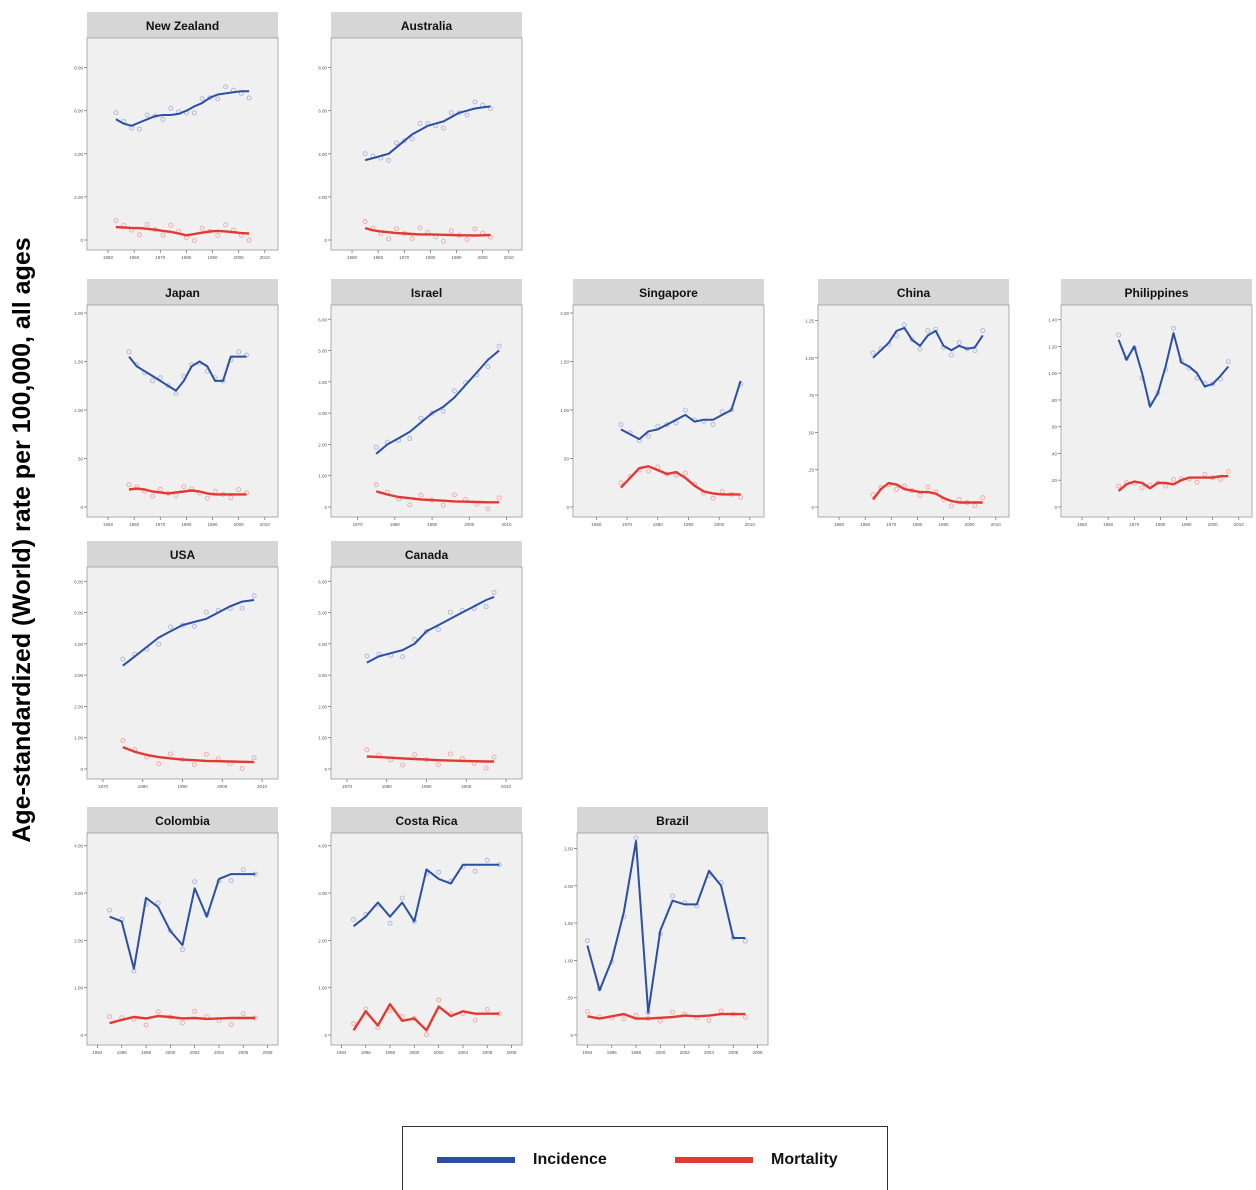  I want to click on y-tick-label: 1.50, so click(78, 362).